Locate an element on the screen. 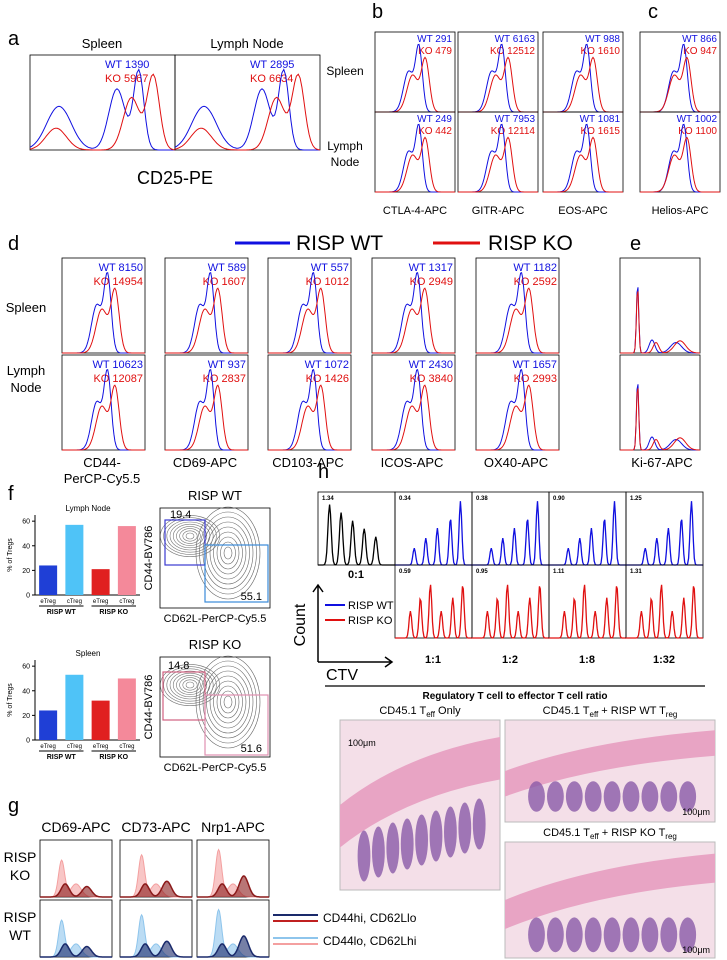  stat-wt: WT 6163 is located at coordinates (515, 39).